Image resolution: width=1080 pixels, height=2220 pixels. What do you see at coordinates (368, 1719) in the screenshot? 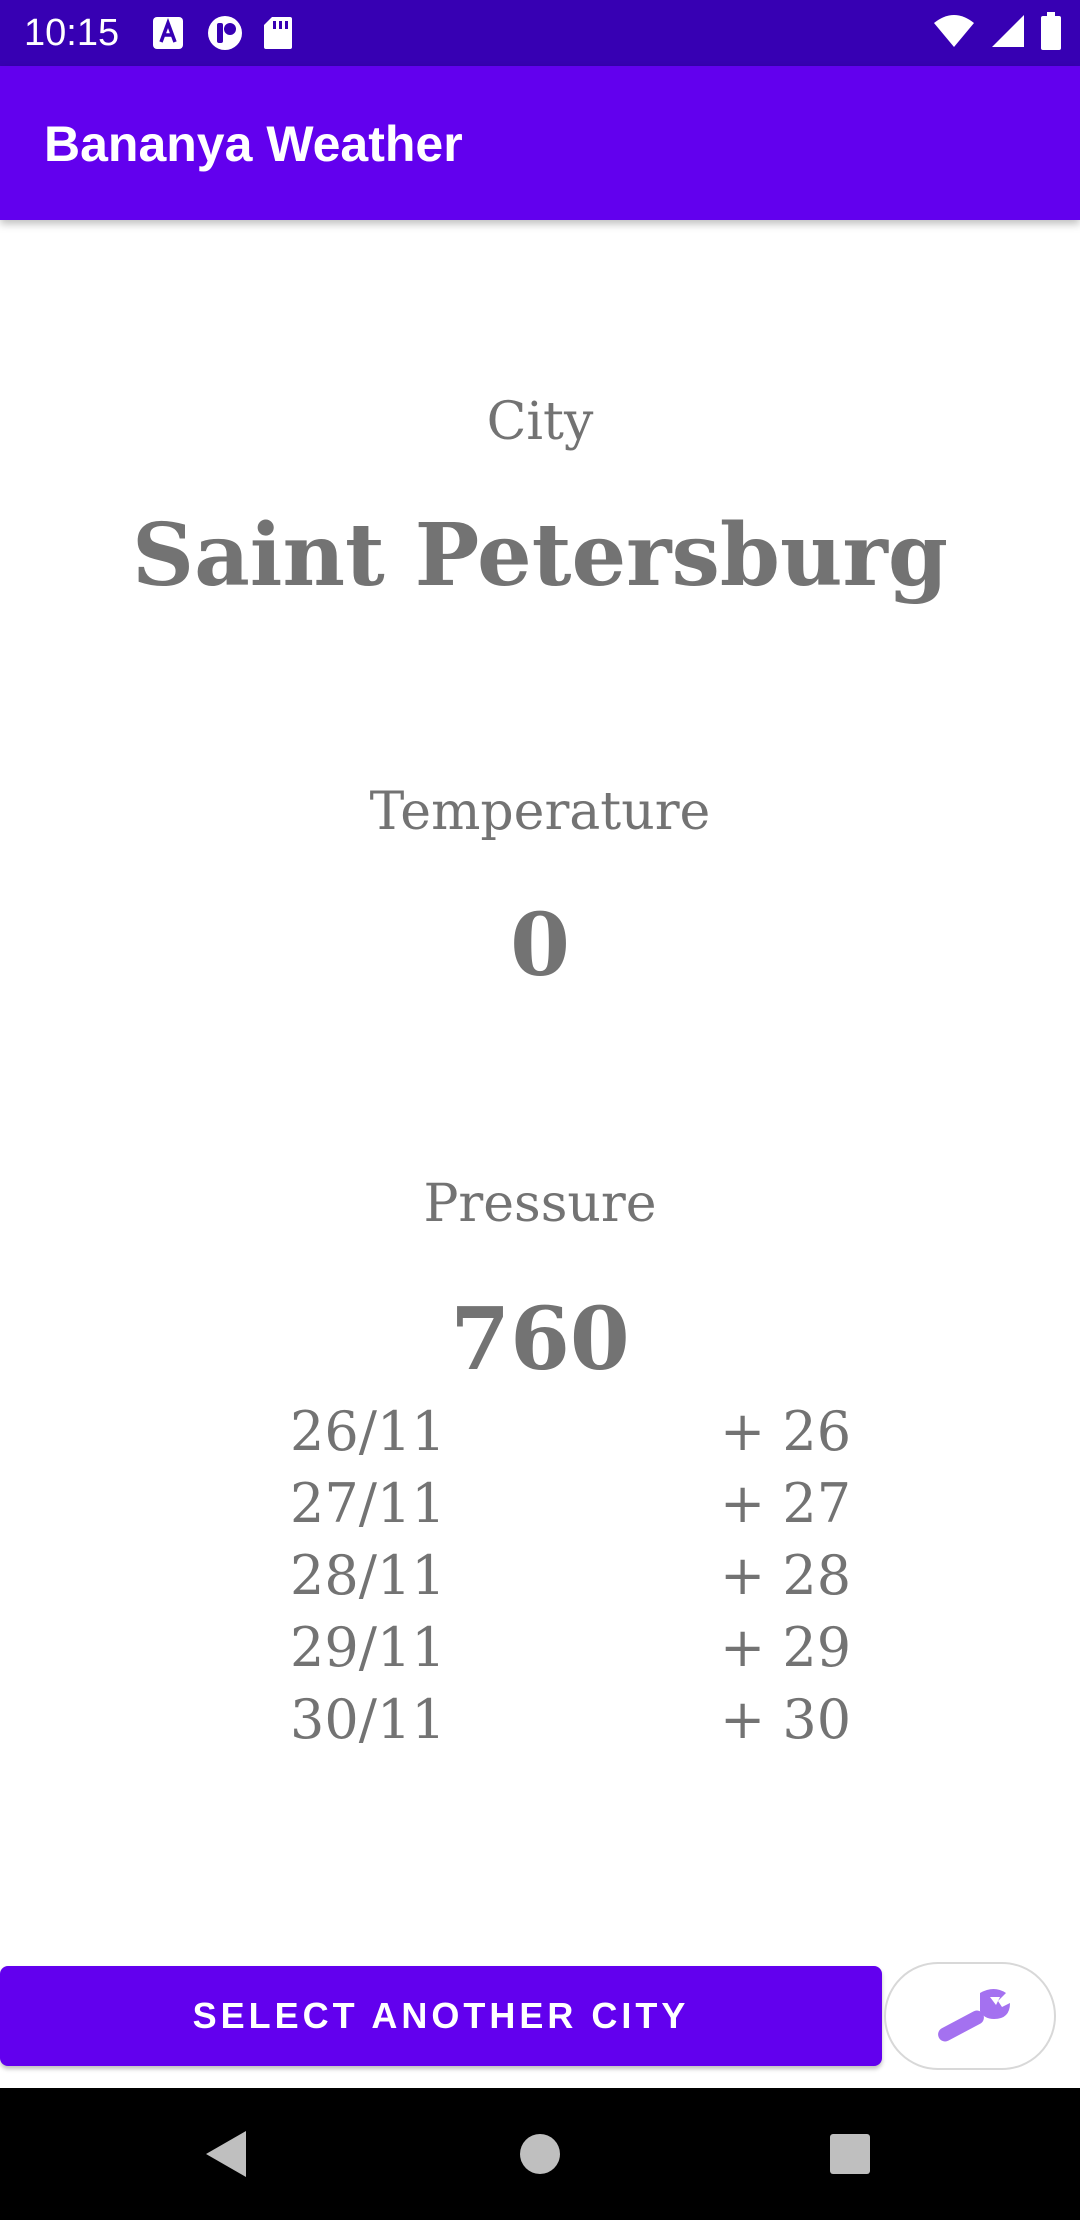
I see `forecast-date: 30/11` at bounding box center [368, 1719].